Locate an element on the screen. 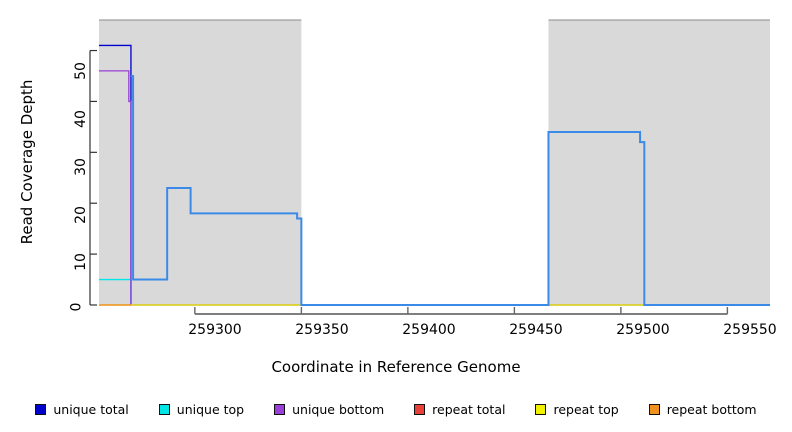 The image size is (792, 432). legend-swatch-repeat-bottom is located at coordinates (654, 409).